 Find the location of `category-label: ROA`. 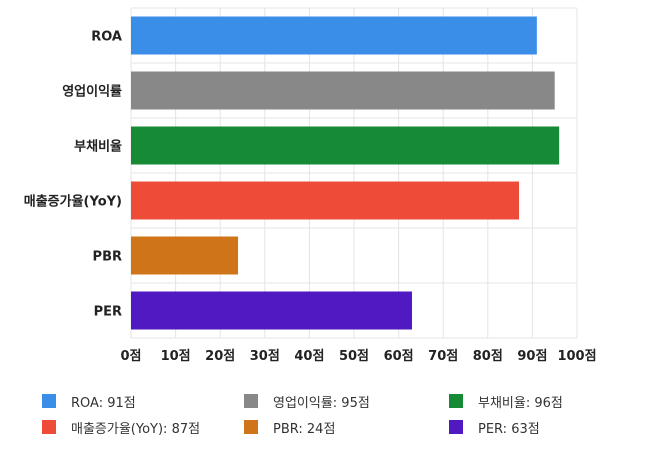

category-label: ROA is located at coordinates (106, 37).